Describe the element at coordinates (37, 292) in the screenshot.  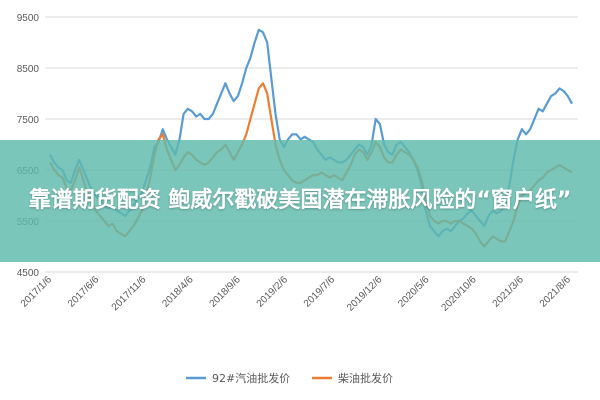
I see `x-tick-label: 2017/1/6` at that location.